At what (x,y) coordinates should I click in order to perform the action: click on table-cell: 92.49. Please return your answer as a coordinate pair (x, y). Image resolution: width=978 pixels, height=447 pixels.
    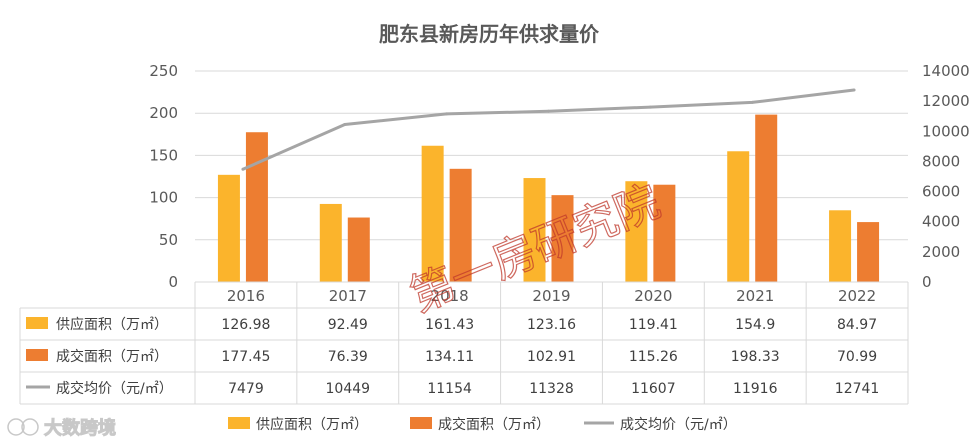
    Looking at the image, I should click on (348, 325).